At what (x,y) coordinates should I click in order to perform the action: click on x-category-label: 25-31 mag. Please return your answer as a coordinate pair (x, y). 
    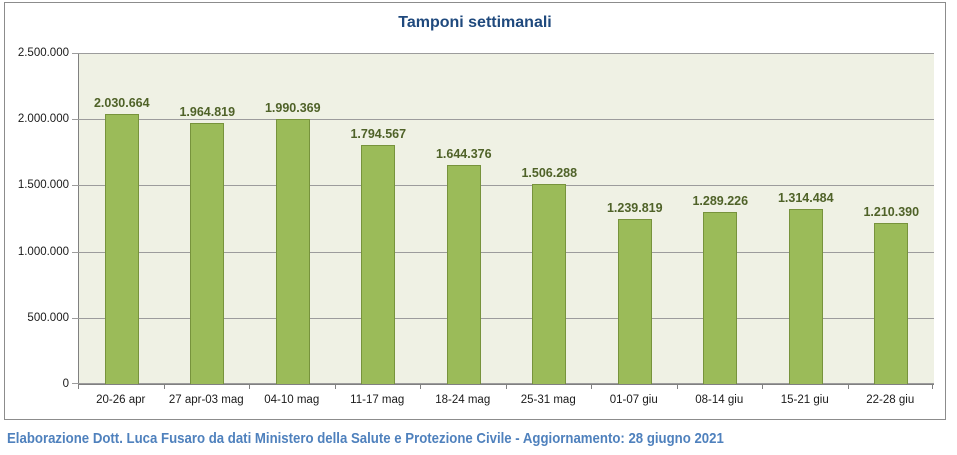
    Looking at the image, I should click on (548, 400).